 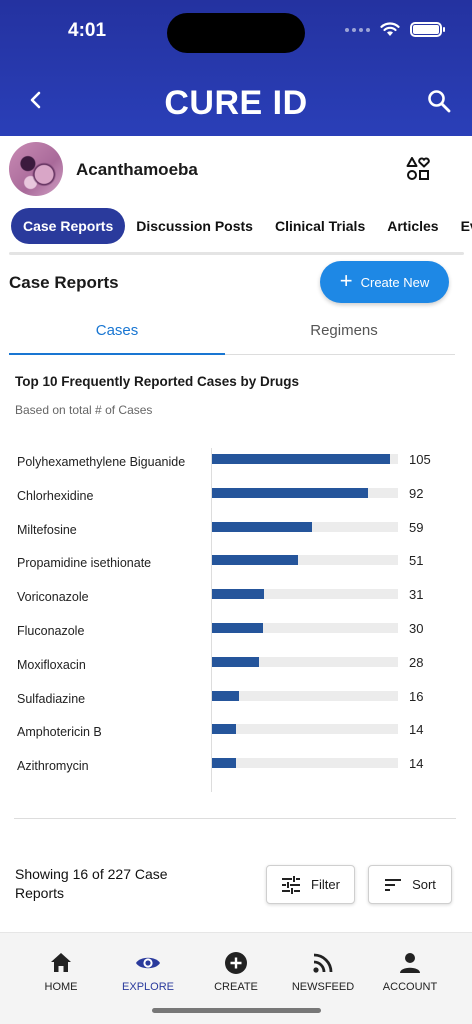 I want to click on nav-home-label: HOME, so click(x=61, y=987).